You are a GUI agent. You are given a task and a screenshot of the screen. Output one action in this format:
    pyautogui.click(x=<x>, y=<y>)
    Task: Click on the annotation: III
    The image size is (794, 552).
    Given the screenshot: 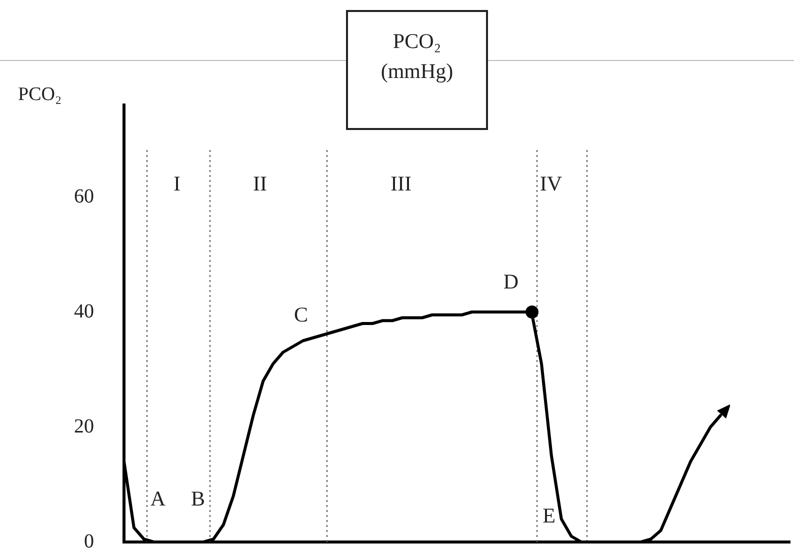 What is the action you would take?
    pyautogui.click(x=401, y=184)
    